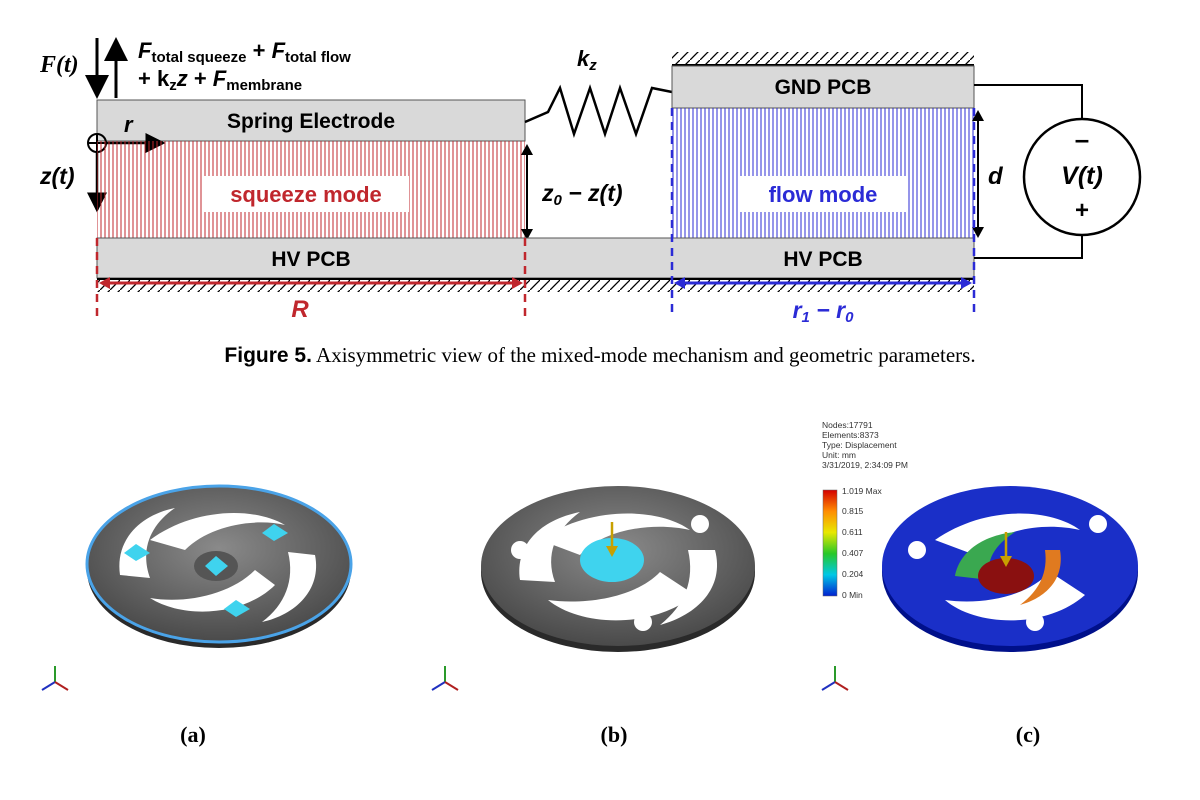 The width and height of the screenshot is (1200, 800). Describe the element at coordinates (823, 194) in the screenshot. I see `flow-mode-label: flow mode` at that location.